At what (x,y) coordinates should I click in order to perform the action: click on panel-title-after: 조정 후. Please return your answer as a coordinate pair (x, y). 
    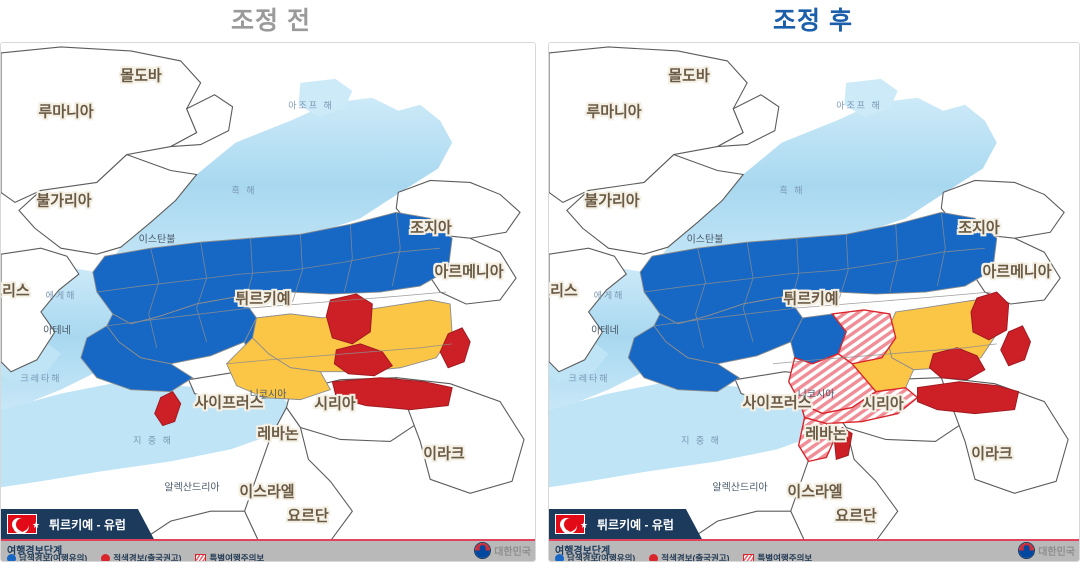
    Looking at the image, I should click on (813, 21).